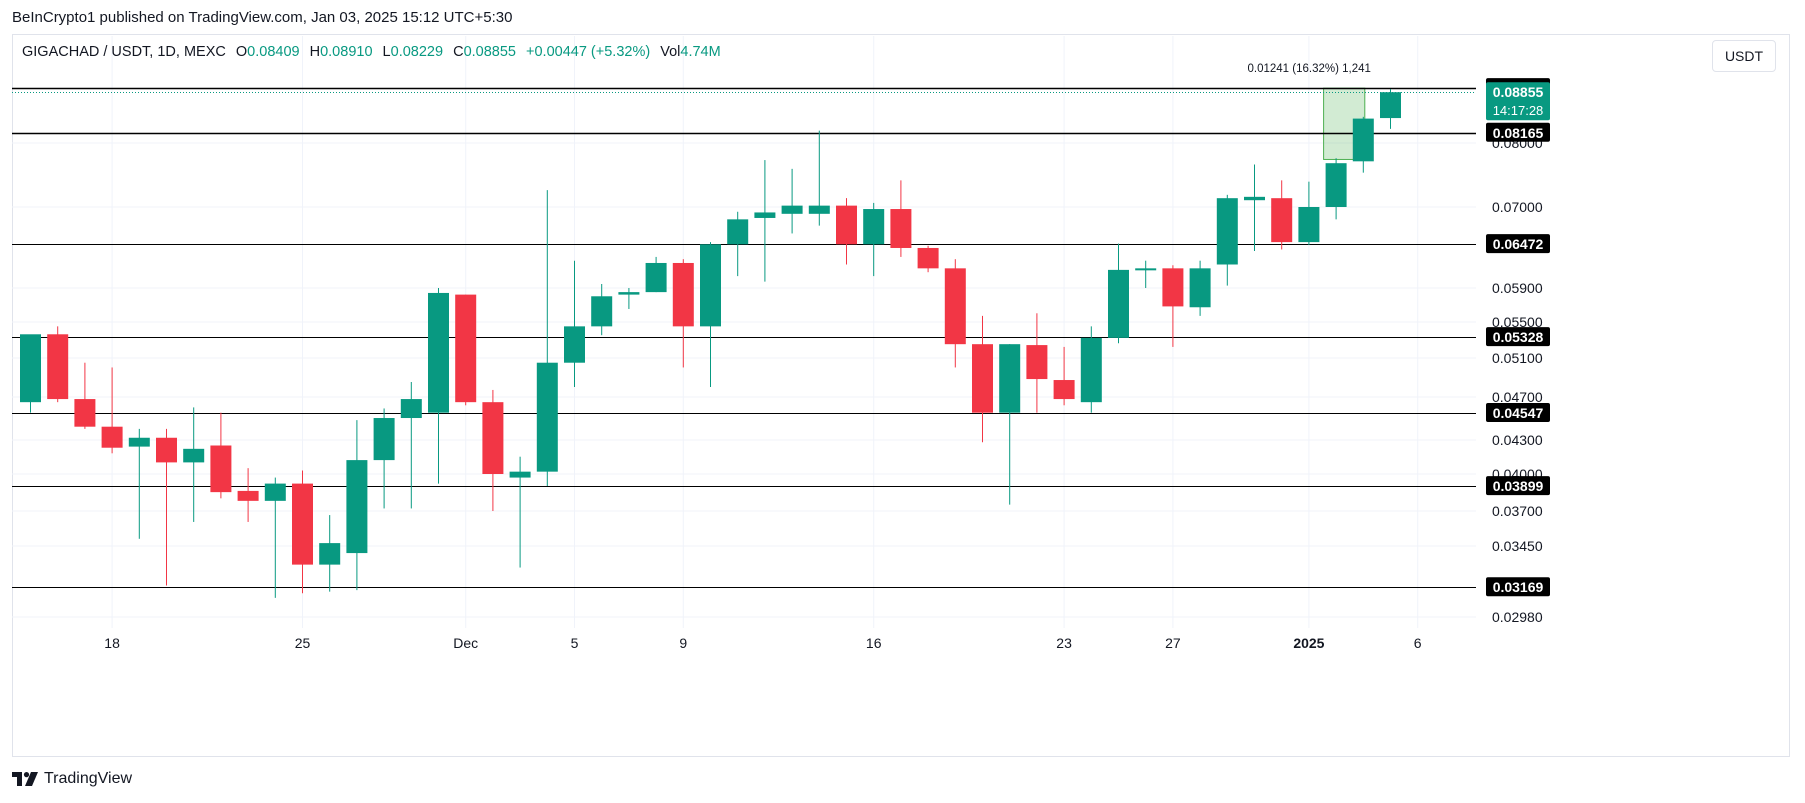 The height and width of the screenshot is (803, 1805). What do you see at coordinates (1173, 643) in the screenshot?
I see `x-tick-label: 27` at bounding box center [1173, 643].